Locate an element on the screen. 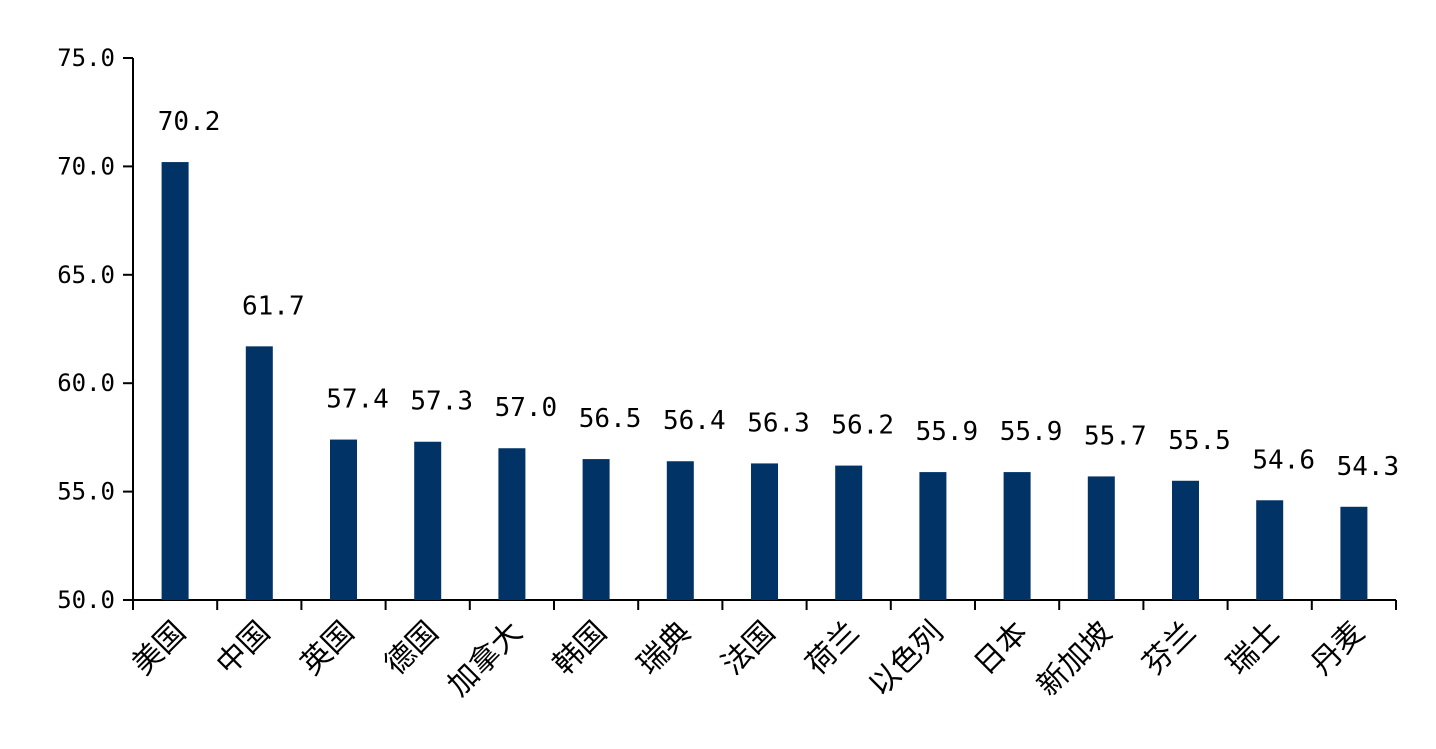 The image size is (1436, 749). data-label: 57.0 is located at coordinates (526, 408).